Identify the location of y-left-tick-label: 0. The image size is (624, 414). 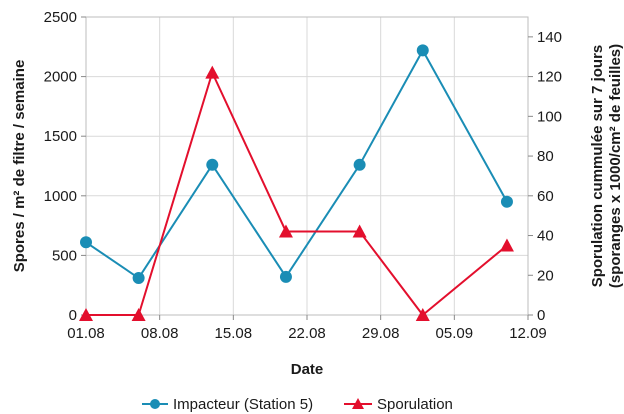
(73, 315).